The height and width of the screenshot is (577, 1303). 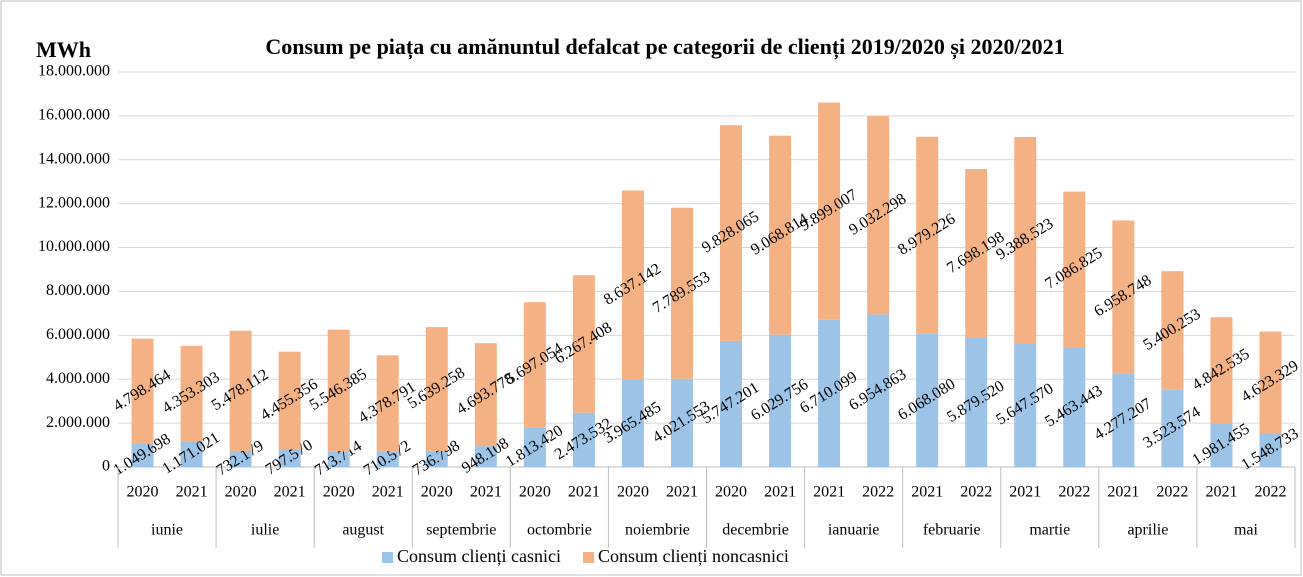 I want to click on y-tick-label: 0, so click(x=106, y=466).